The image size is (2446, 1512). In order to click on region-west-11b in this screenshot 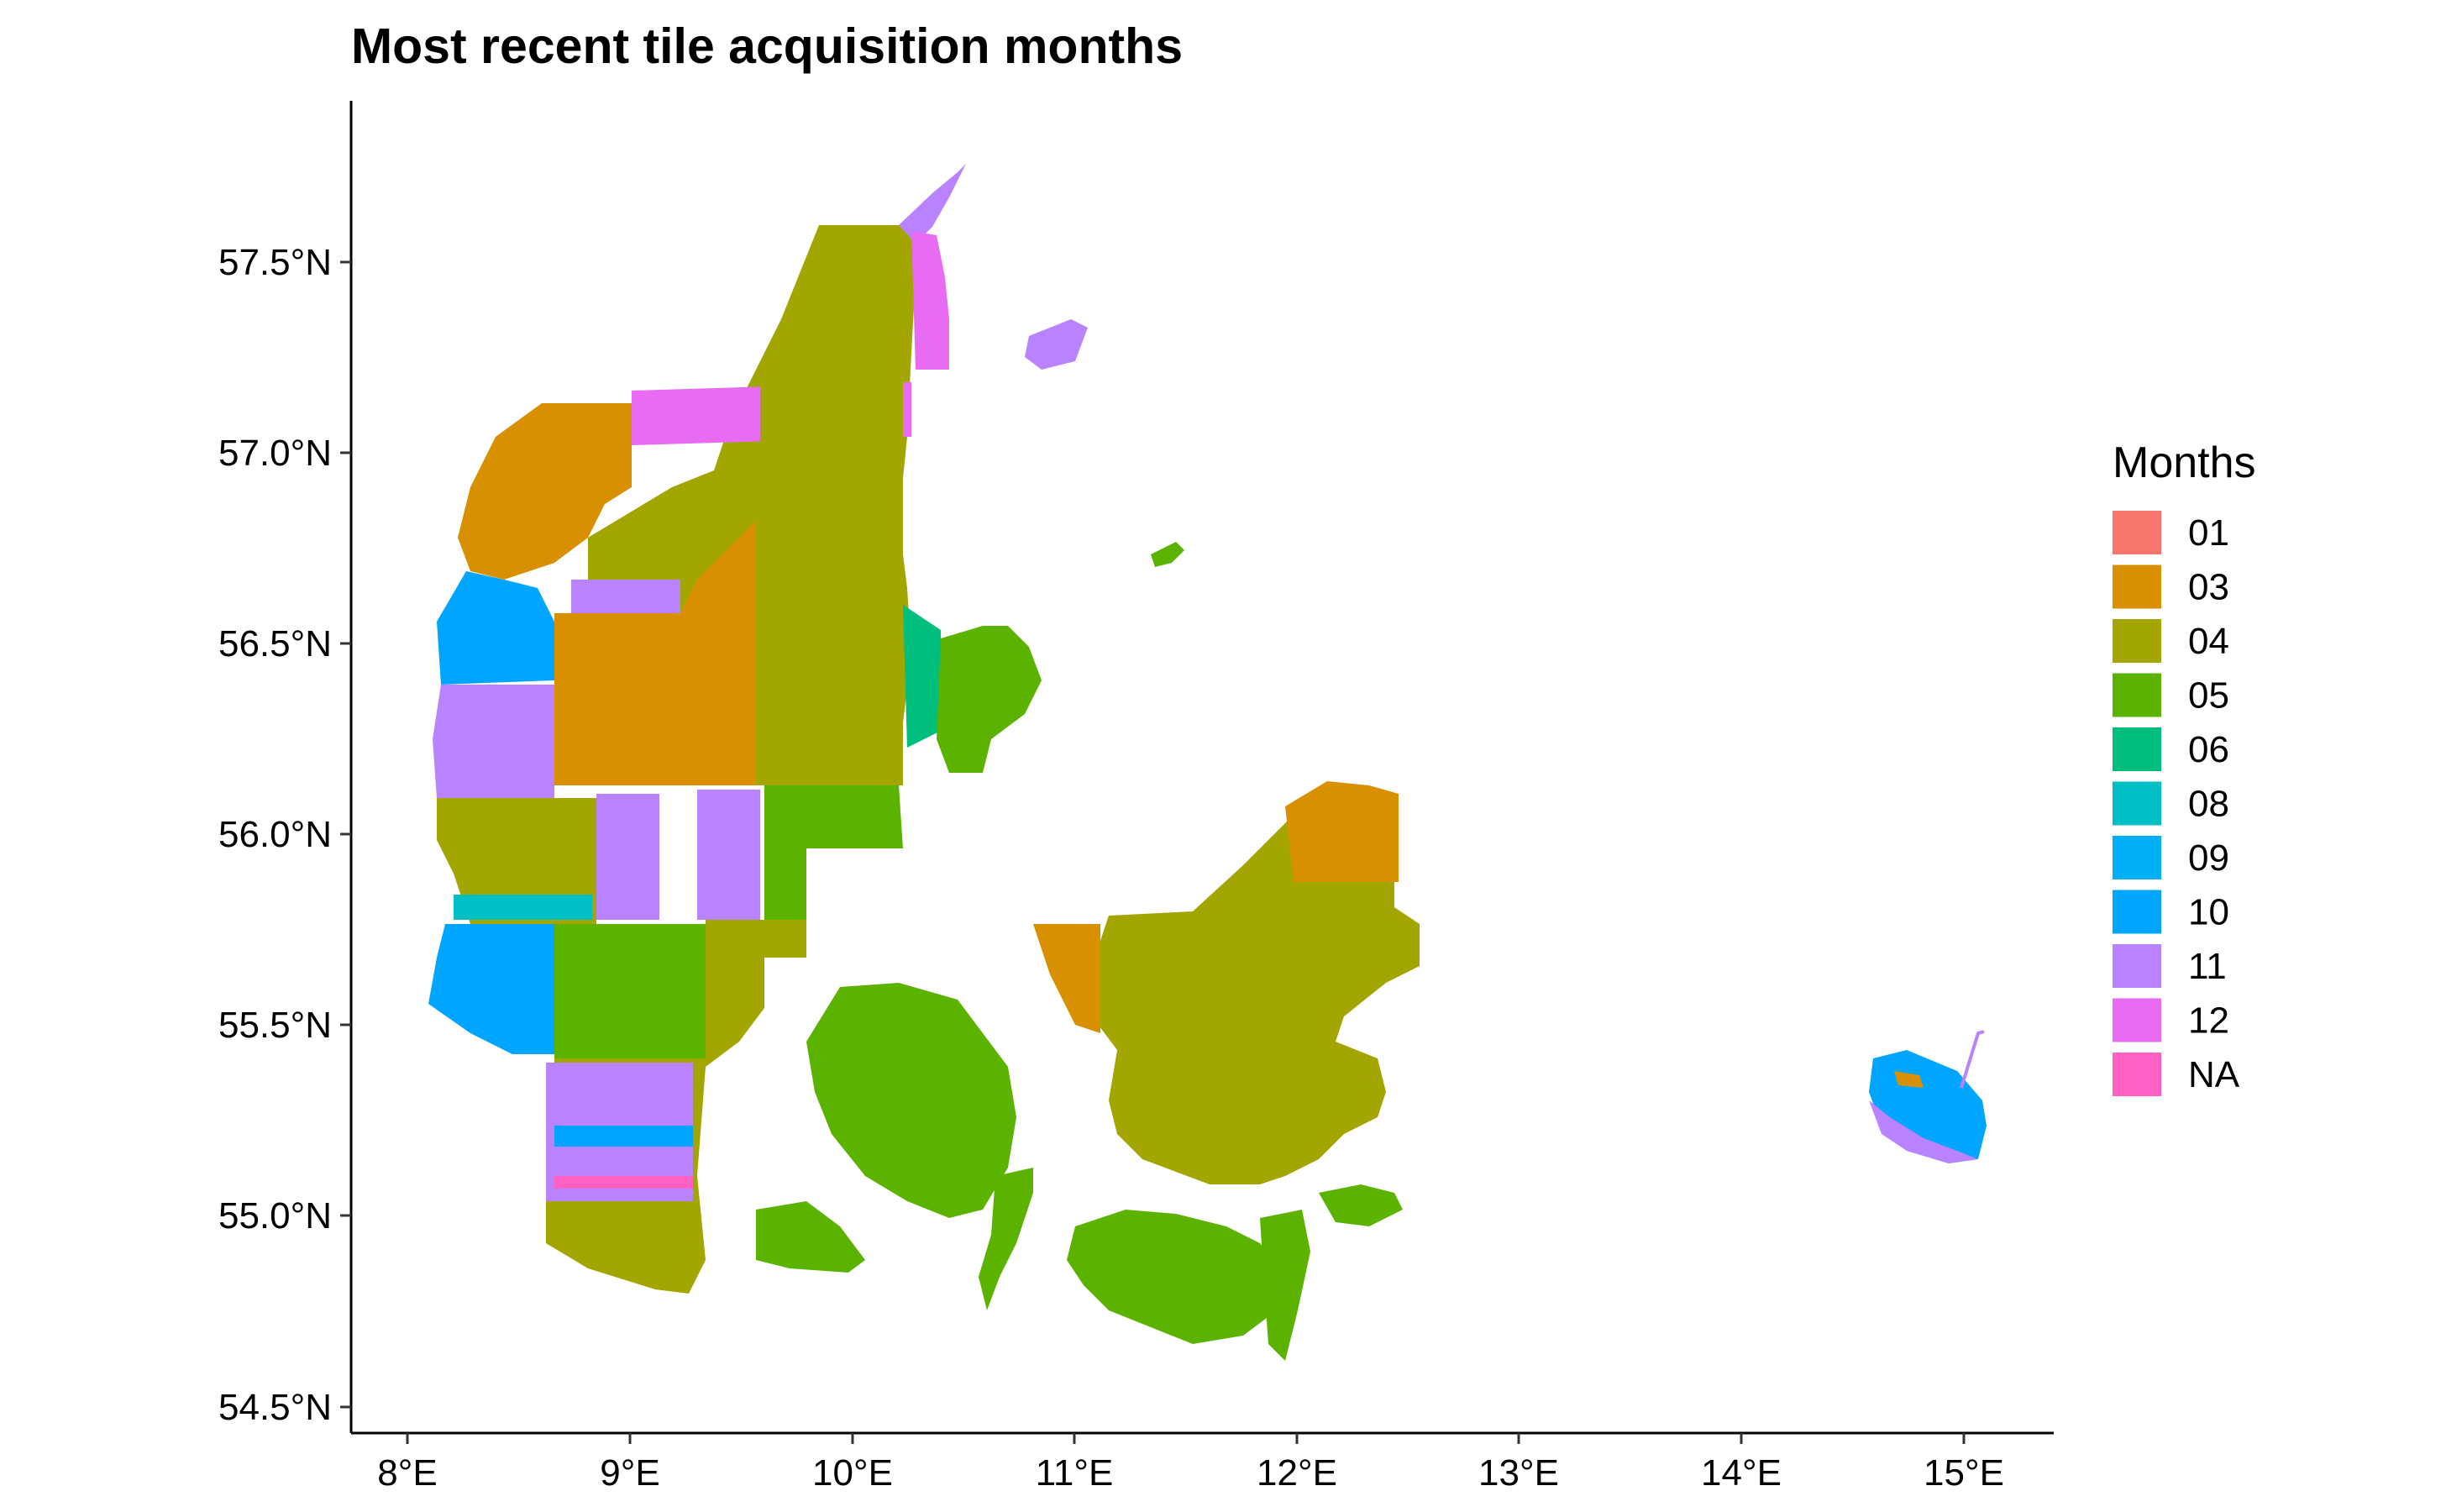, I will do `click(627, 857)`.